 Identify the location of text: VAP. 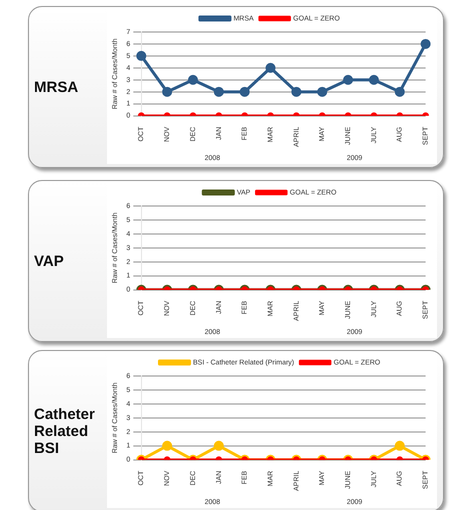
(49, 262).